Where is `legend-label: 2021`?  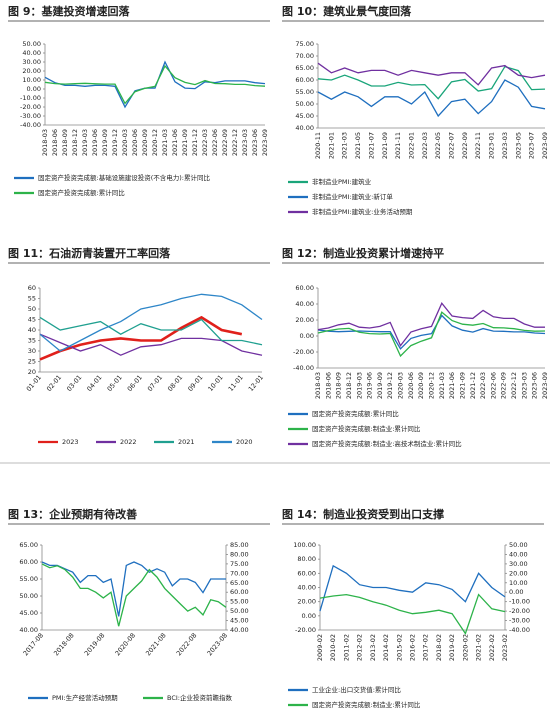
legend-label: 2021 is located at coordinates (186, 442).